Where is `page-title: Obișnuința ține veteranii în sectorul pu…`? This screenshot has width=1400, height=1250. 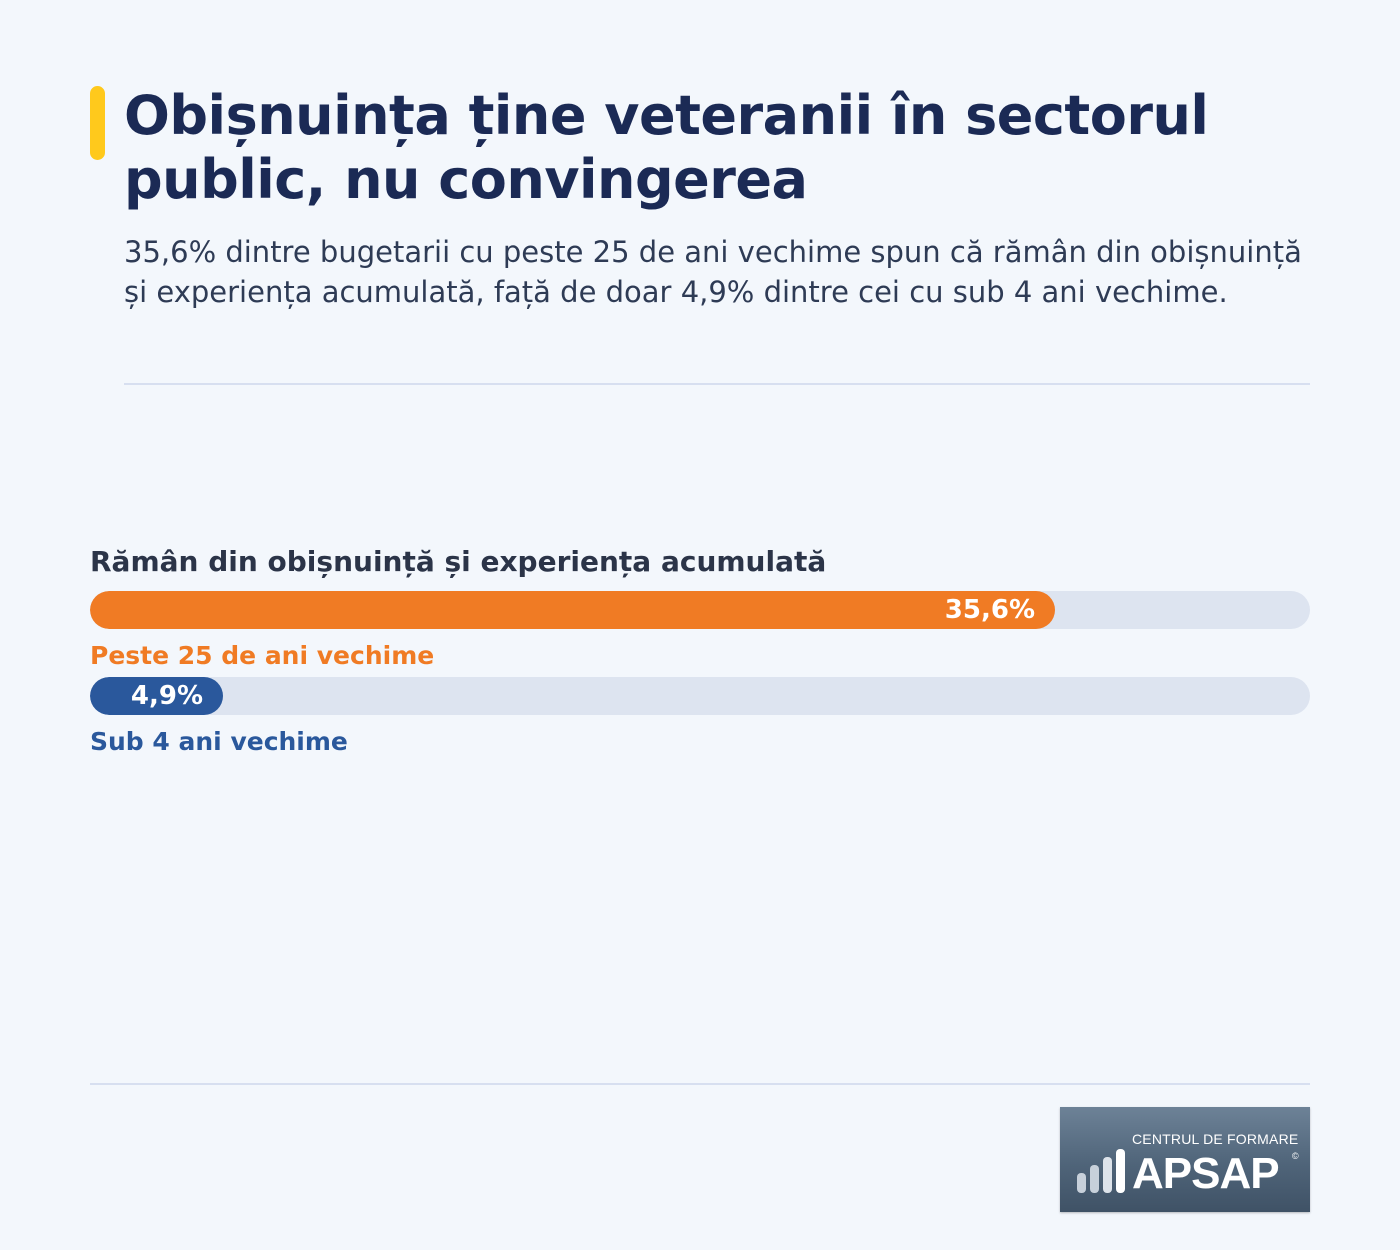 page-title: Obișnuința ține veteranii în sectorul pu… is located at coordinates (666, 147).